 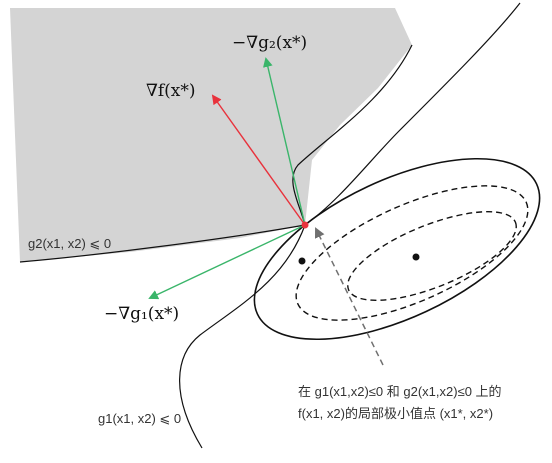 What do you see at coordinates (284, 141) in the screenshot?
I see `neg-grad-g2-arrow` at bounding box center [284, 141].